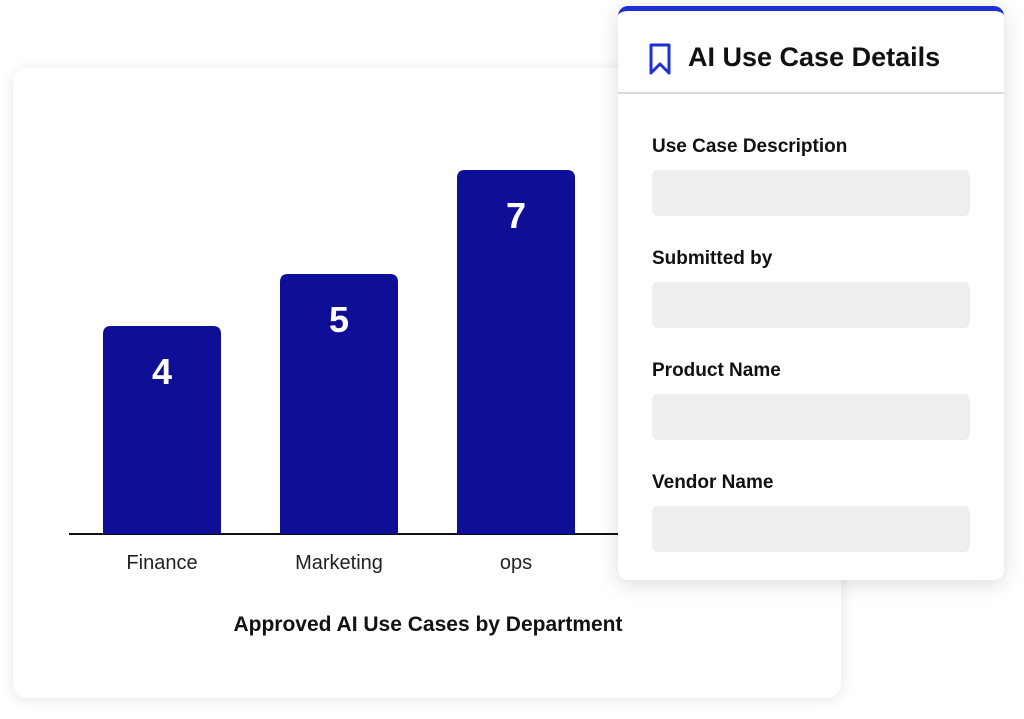 The height and width of the screenshot is (719, 1024). I want to click on field-label: Product Name, so click(716, 370).